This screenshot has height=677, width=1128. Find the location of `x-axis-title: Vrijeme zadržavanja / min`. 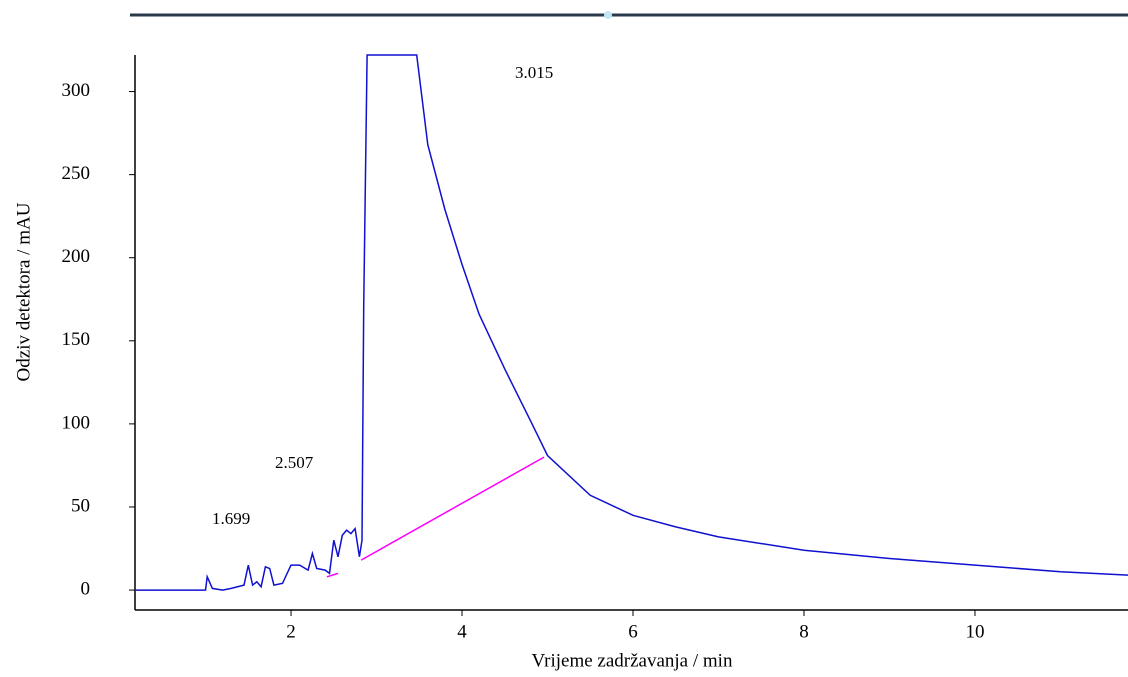

x-axis-title: Vrijeme zadržavanja / min is located at coordinates (632, 660).